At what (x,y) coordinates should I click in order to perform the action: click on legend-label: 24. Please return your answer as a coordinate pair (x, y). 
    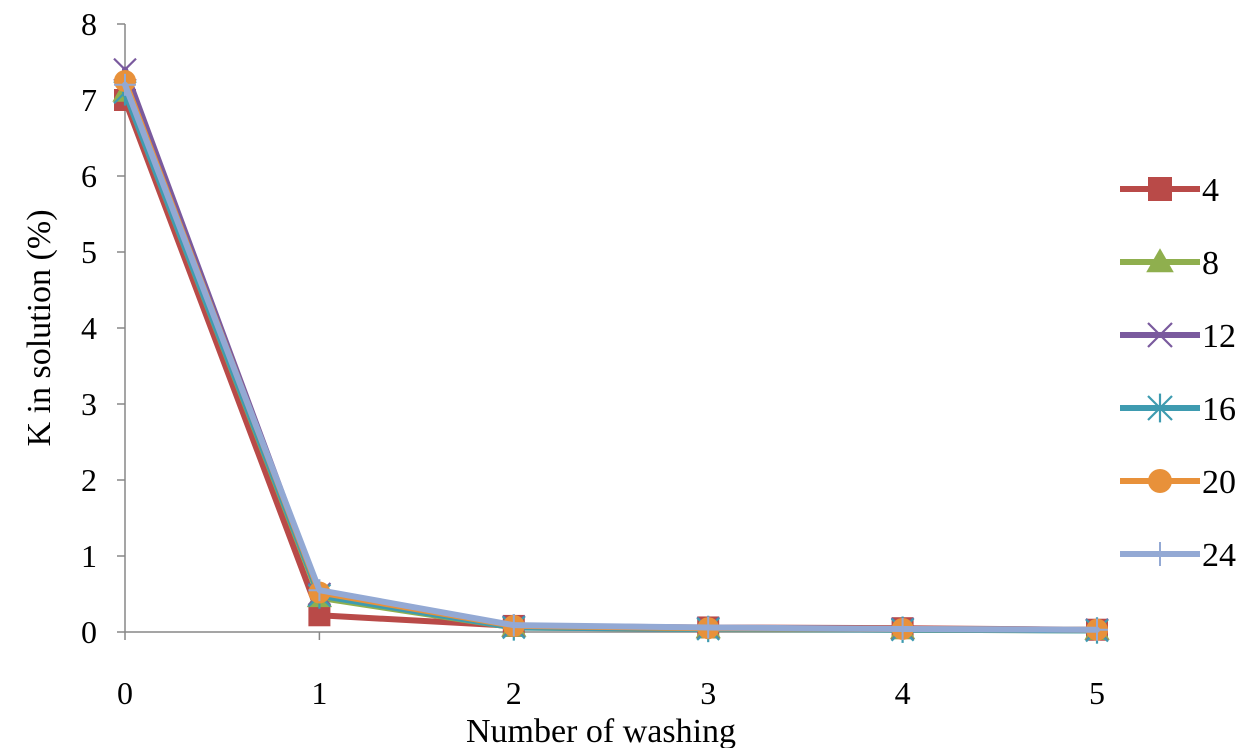
    Looking at the image, I should click on (1219, 555).